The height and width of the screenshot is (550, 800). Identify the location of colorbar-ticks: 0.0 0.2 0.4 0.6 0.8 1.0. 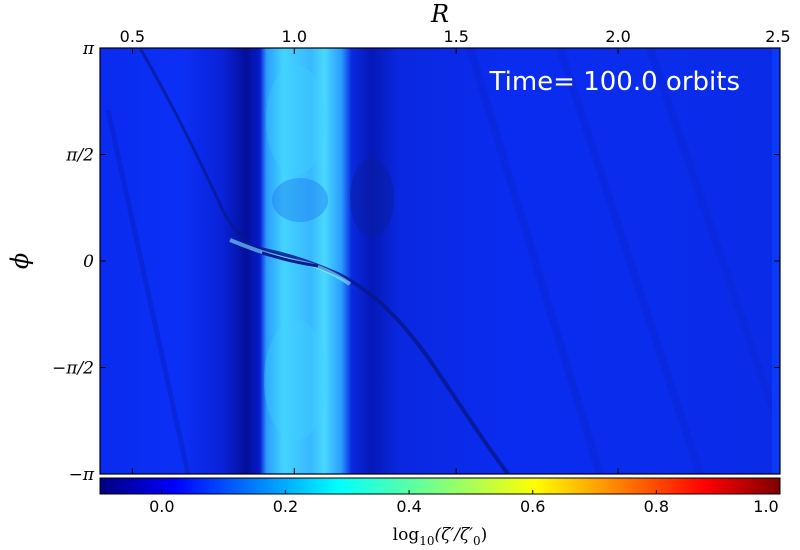
(465, 503).